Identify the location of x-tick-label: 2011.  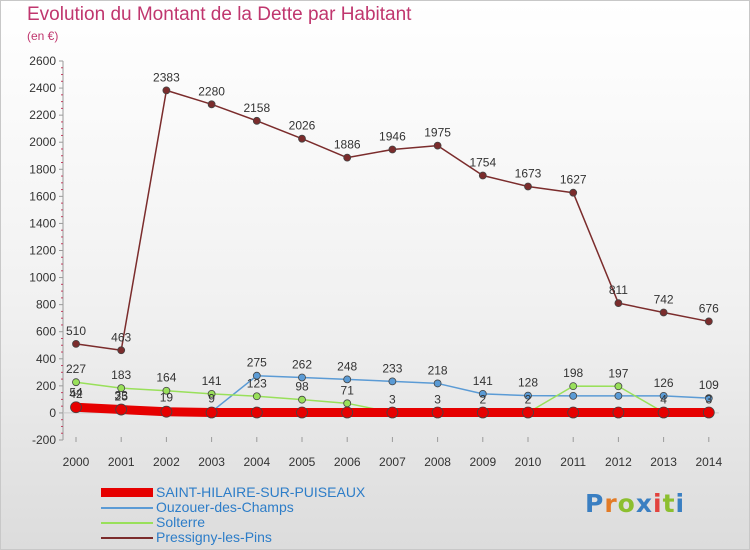
(573, 462).